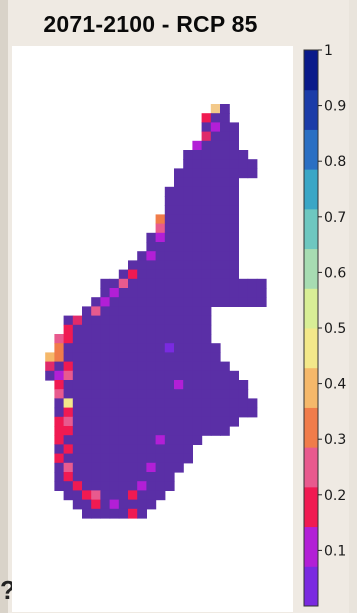 The image size is (357, 613). What do you see at coordinates (335, 496) in the screenshot?
I see `colorbar-tick-label: 0.2` at bounding box center [335, 496].